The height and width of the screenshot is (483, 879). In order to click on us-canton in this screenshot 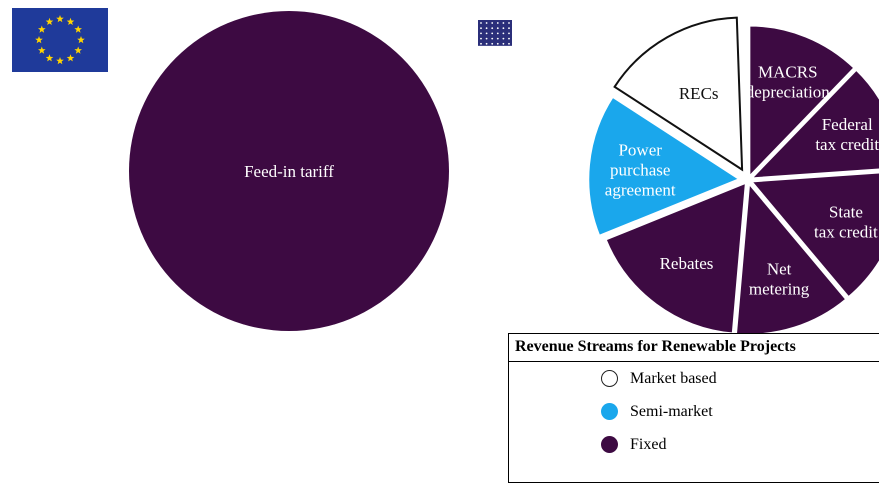, I will do `click(495, 33)`.